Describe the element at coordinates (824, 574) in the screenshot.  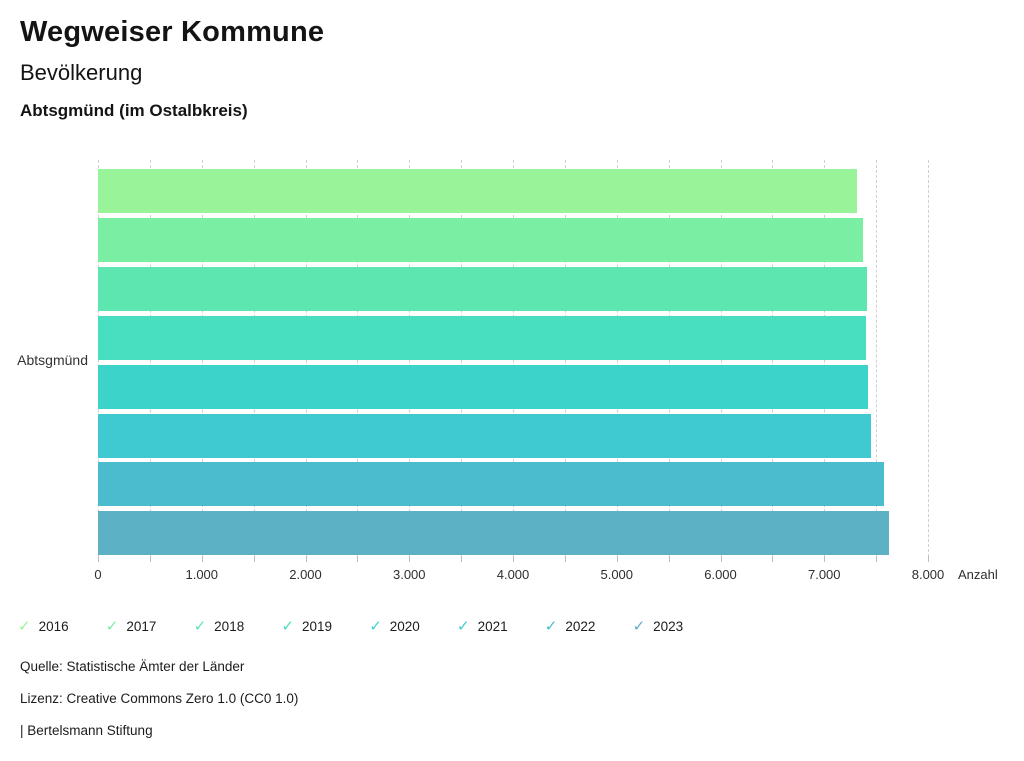
I see `x-axis-label: 7.000` at that location.